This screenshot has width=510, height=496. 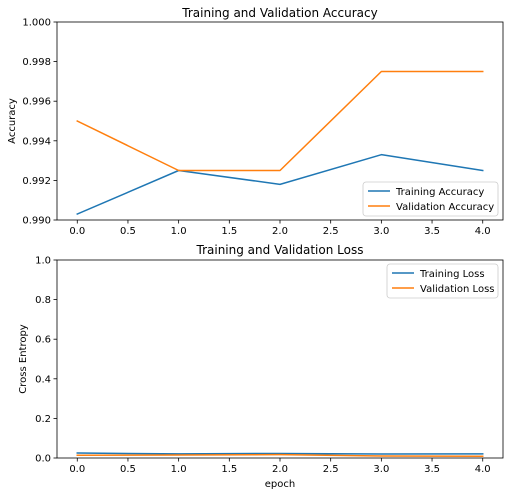 I want to click on loss-chart-title: Training and Validation Loss, so click(x=280, y=250).